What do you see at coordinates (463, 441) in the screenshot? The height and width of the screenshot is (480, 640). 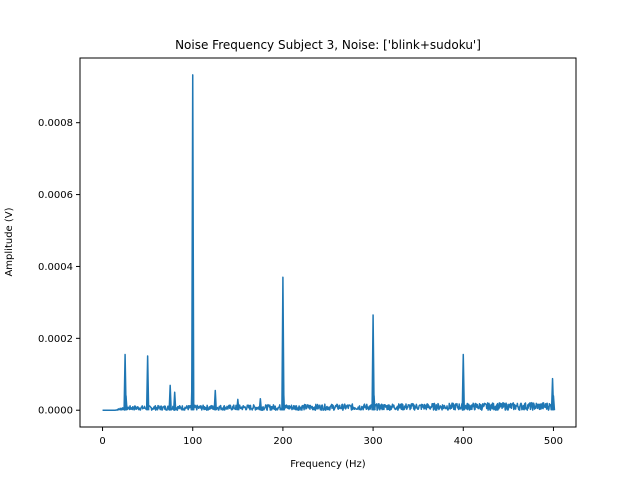 I see `x-tick-label: 400` at bounding box center [463, 441].